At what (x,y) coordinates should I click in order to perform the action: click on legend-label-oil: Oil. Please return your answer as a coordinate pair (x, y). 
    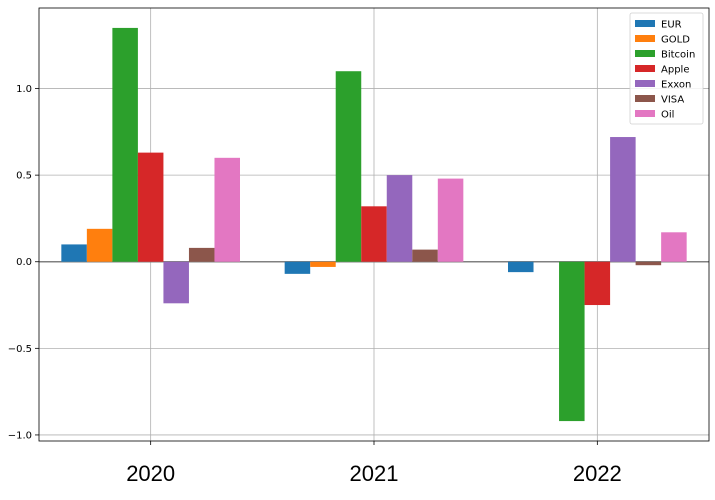
    Looking at the image, I should click on (667, 115).